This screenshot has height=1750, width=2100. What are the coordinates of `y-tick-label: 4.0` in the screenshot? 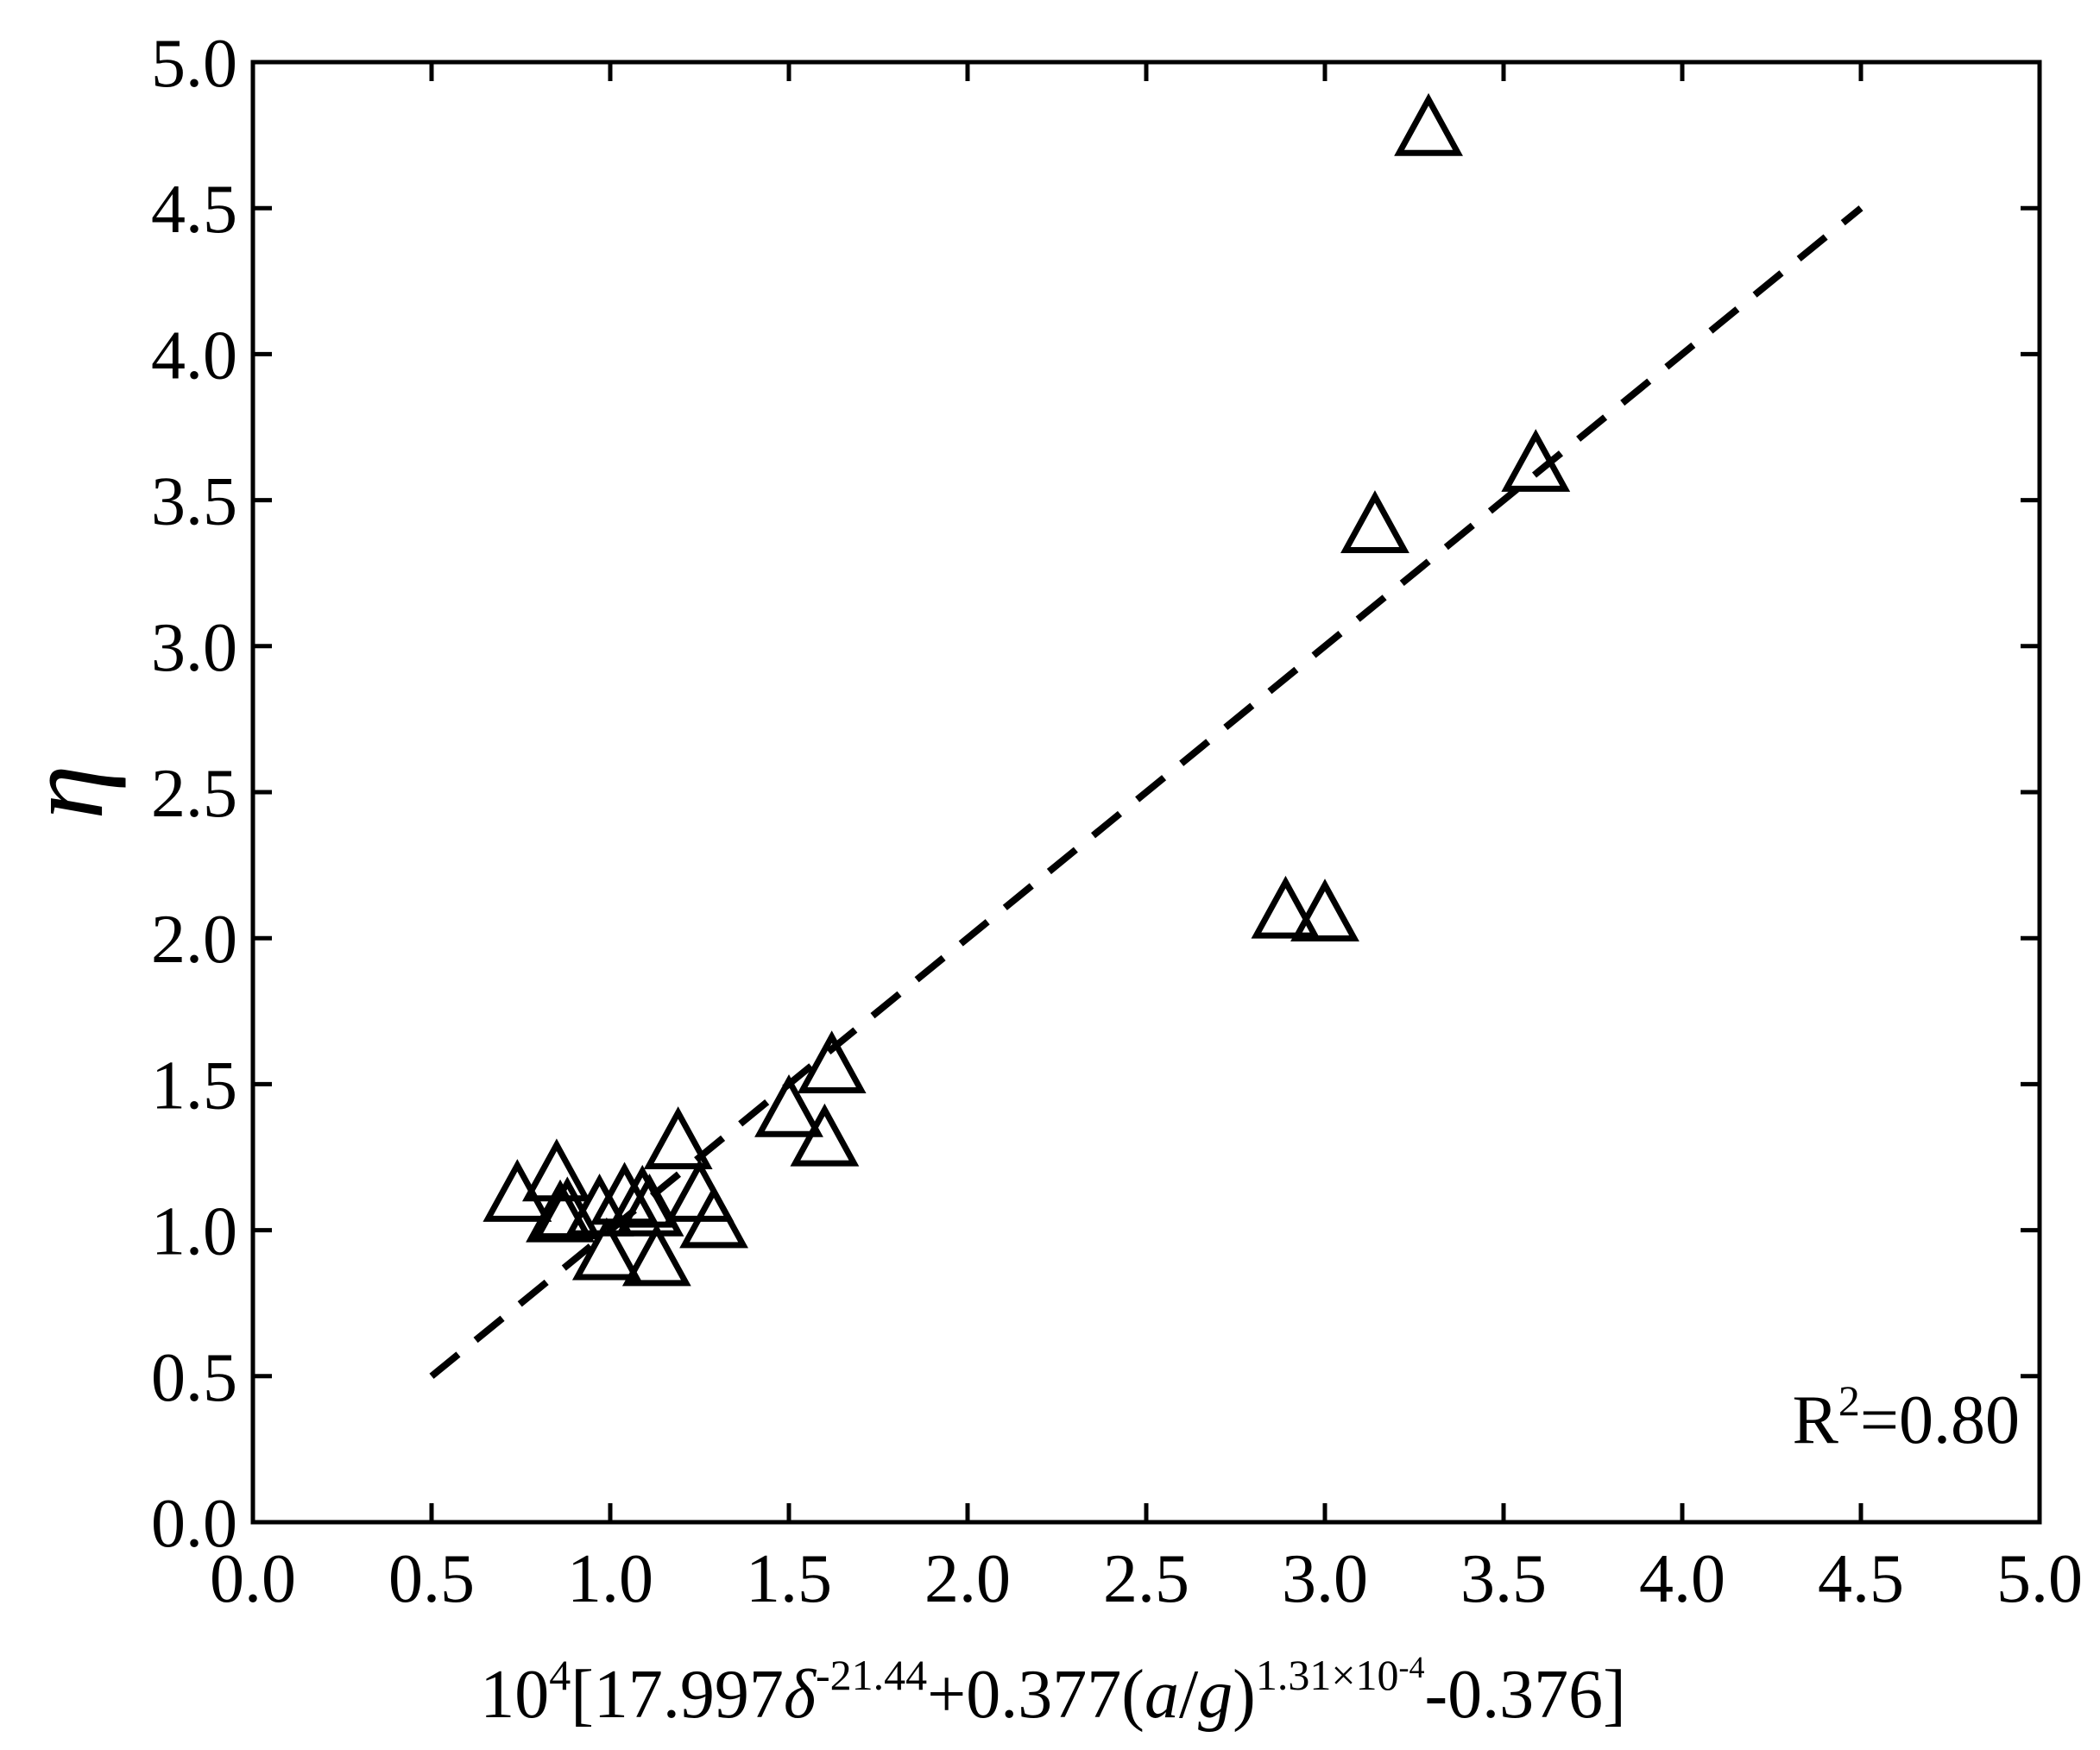 It's located at (194, 355).